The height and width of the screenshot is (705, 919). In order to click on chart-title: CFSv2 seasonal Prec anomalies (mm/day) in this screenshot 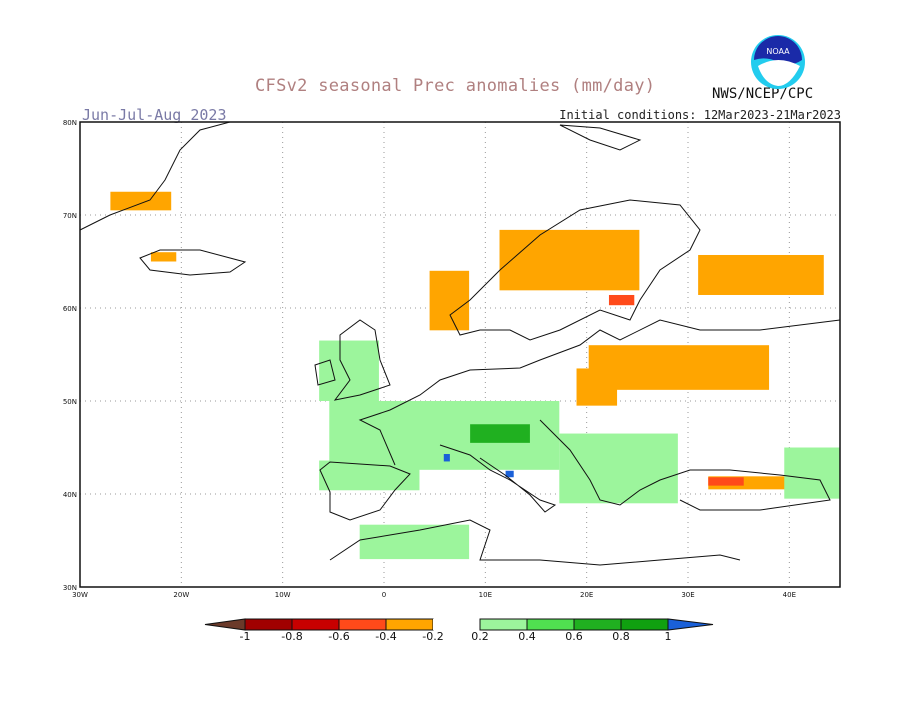, I will do `click(455, 86)`.